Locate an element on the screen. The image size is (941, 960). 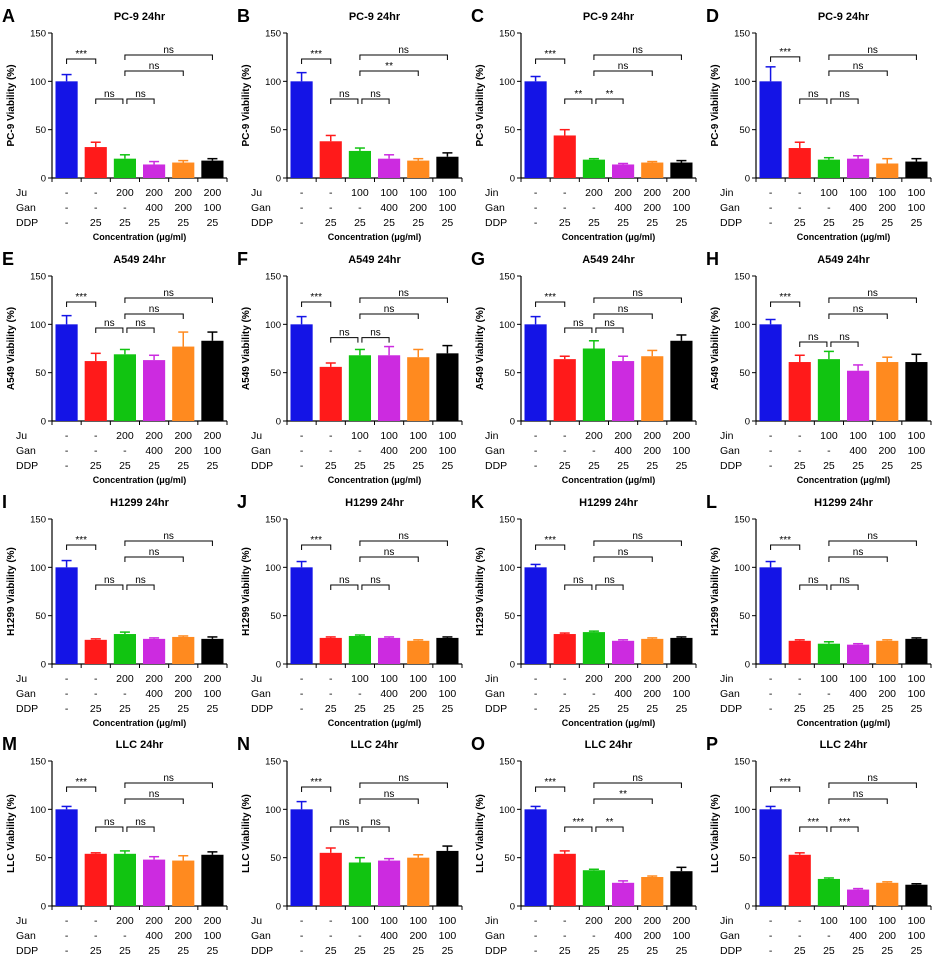
panel-letter: J is located at coordinates (242, 502).